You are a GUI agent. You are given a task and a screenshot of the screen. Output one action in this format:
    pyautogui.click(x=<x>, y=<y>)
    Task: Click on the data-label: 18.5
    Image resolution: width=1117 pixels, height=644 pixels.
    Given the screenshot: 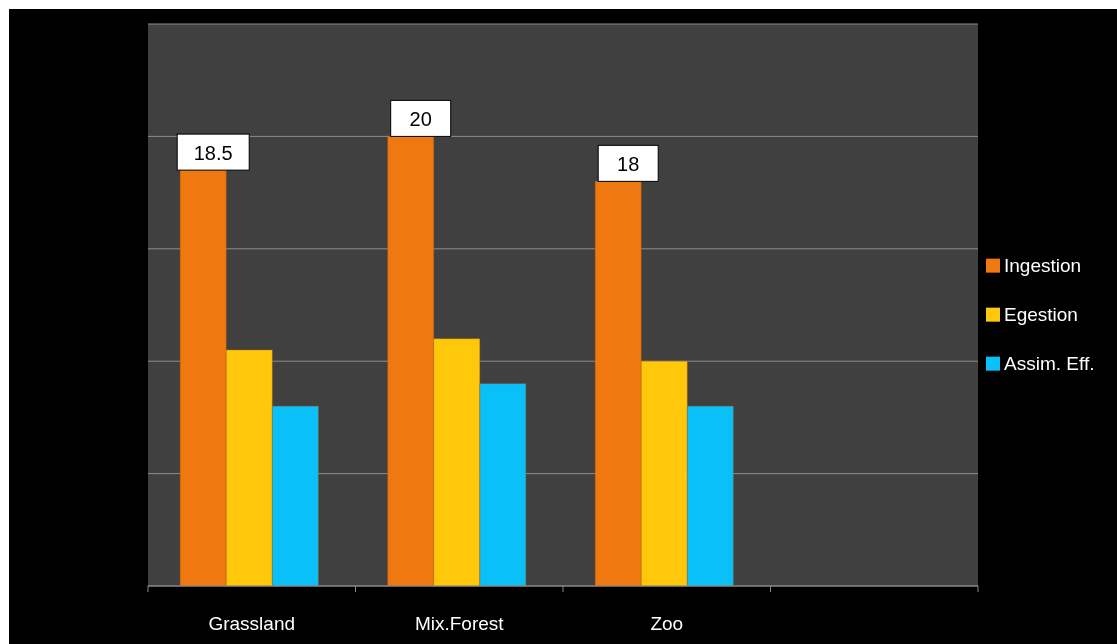 What is the action you would take?
    pyautogui.click(x=213, y=153)
    